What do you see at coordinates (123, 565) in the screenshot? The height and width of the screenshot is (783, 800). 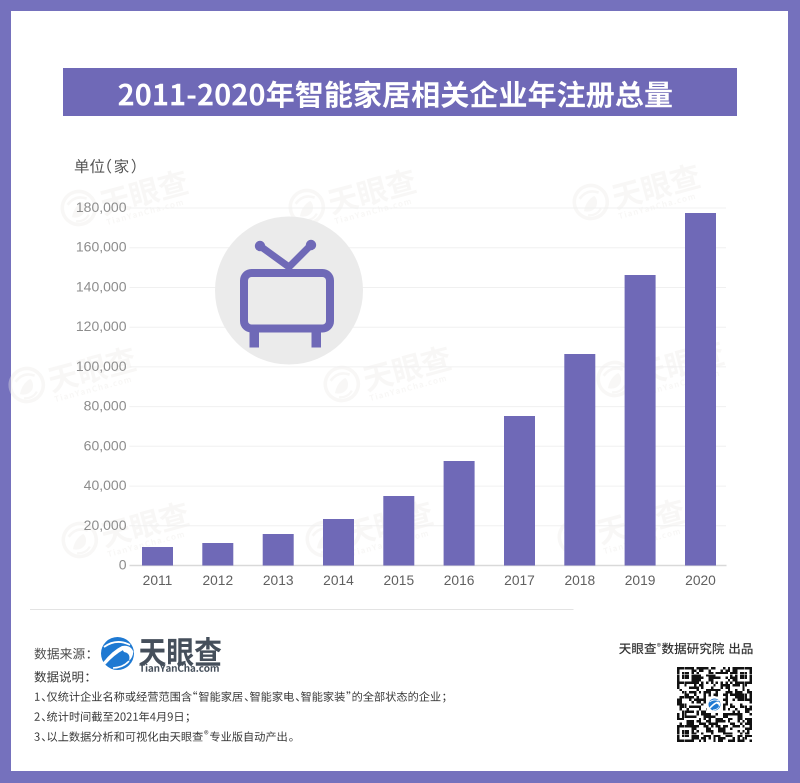 I see `svg-text: 0` at bounding box center [123, 565].